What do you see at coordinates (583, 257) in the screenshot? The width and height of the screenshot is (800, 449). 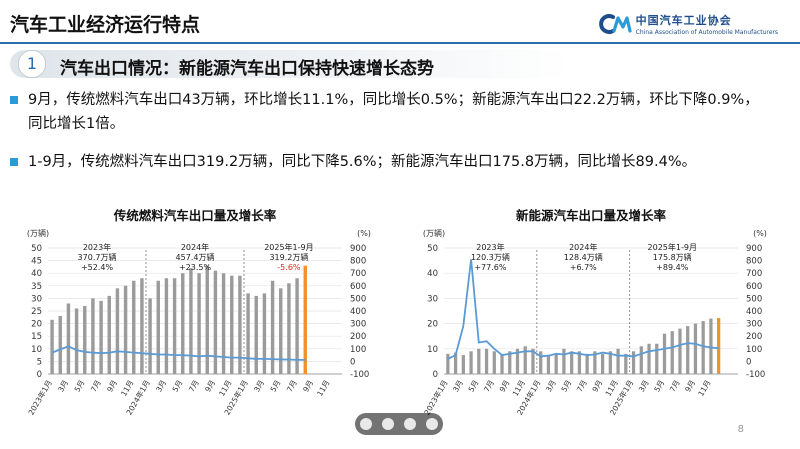 I see `annotation-value: 128.4万辆` at bounding box center [583, 257].